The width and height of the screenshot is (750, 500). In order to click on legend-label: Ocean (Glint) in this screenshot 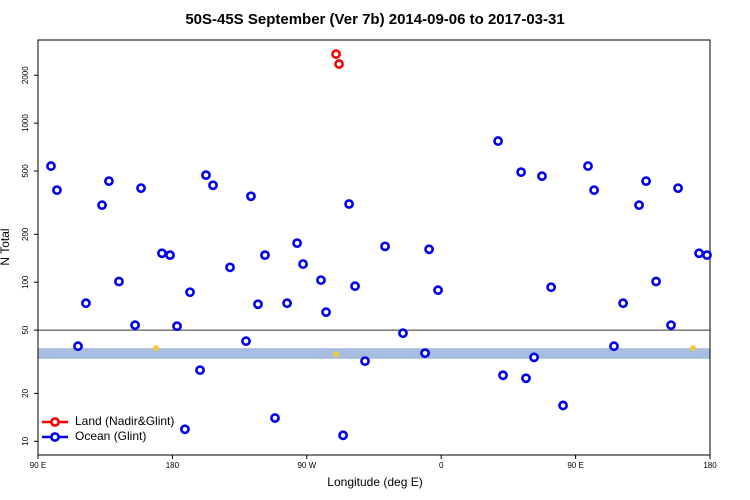, I will do `click(110, 436)`.